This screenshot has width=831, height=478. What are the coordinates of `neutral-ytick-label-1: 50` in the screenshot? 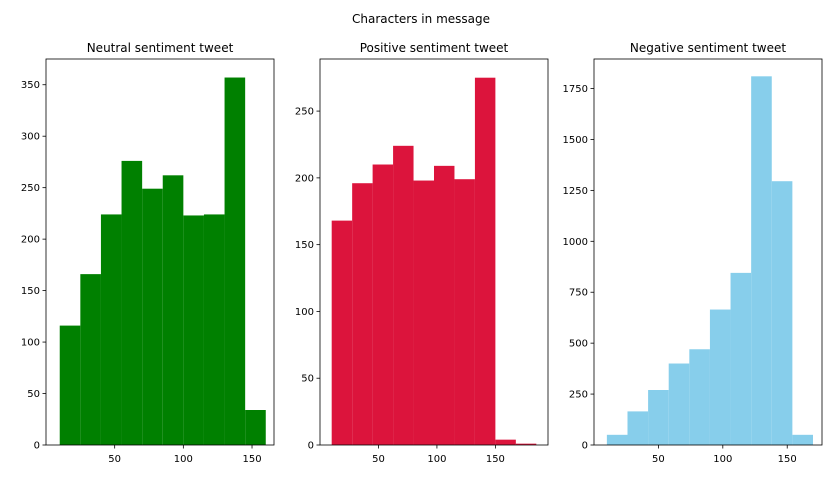 It's located at (33, 394).